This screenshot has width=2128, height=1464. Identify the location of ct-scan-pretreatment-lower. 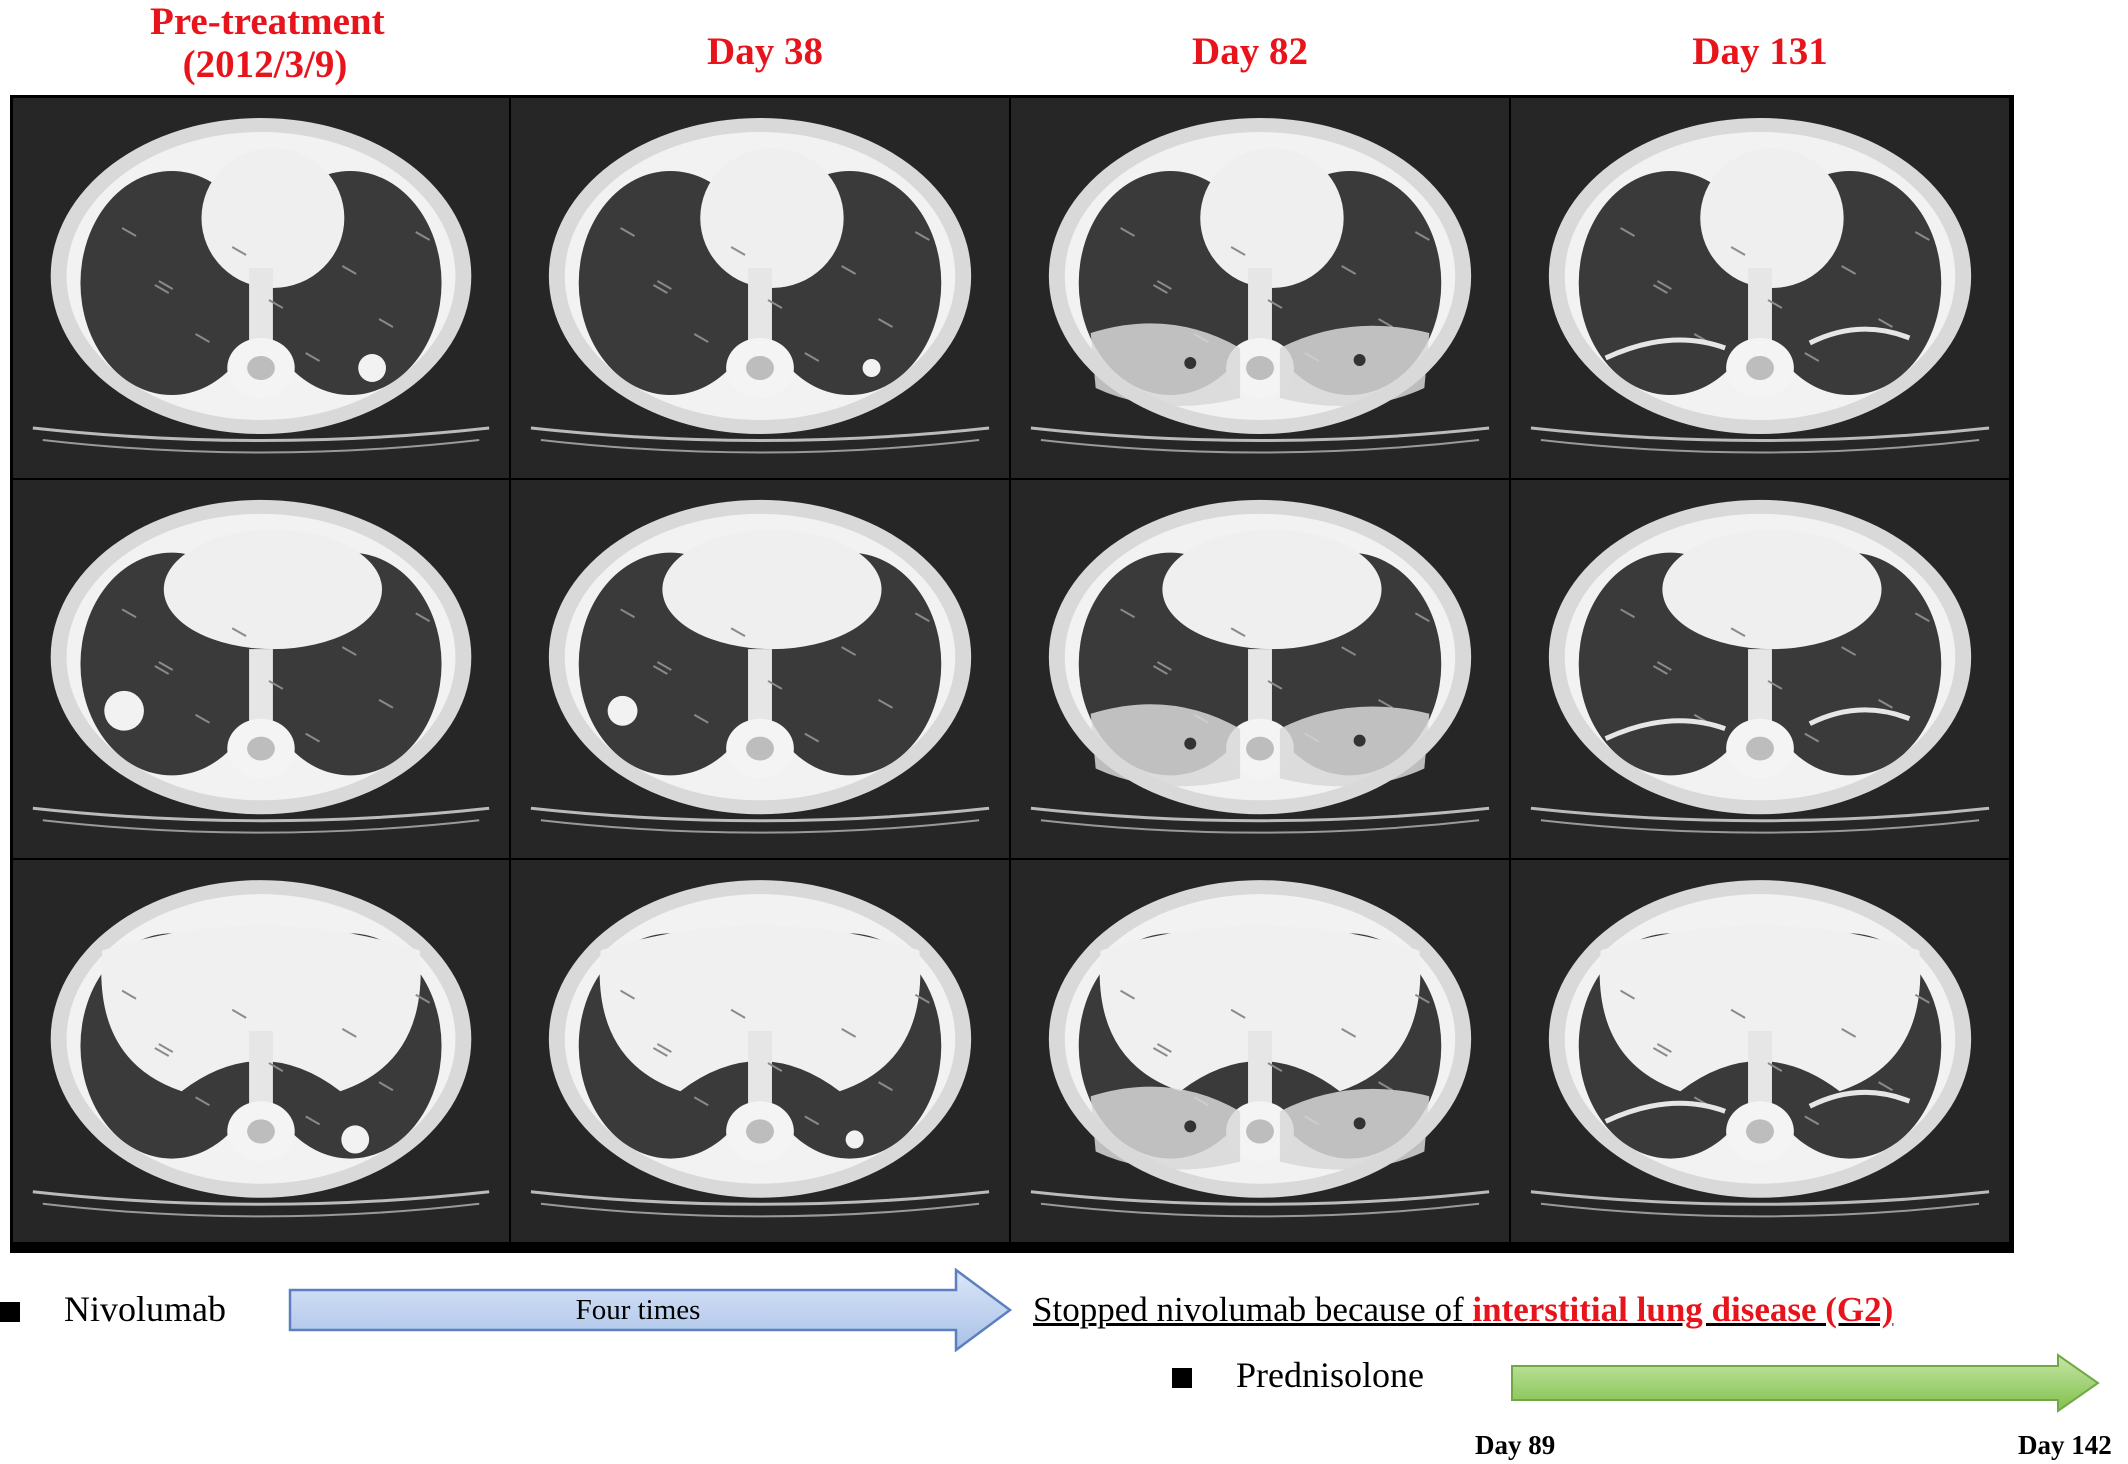
(261, 1051).